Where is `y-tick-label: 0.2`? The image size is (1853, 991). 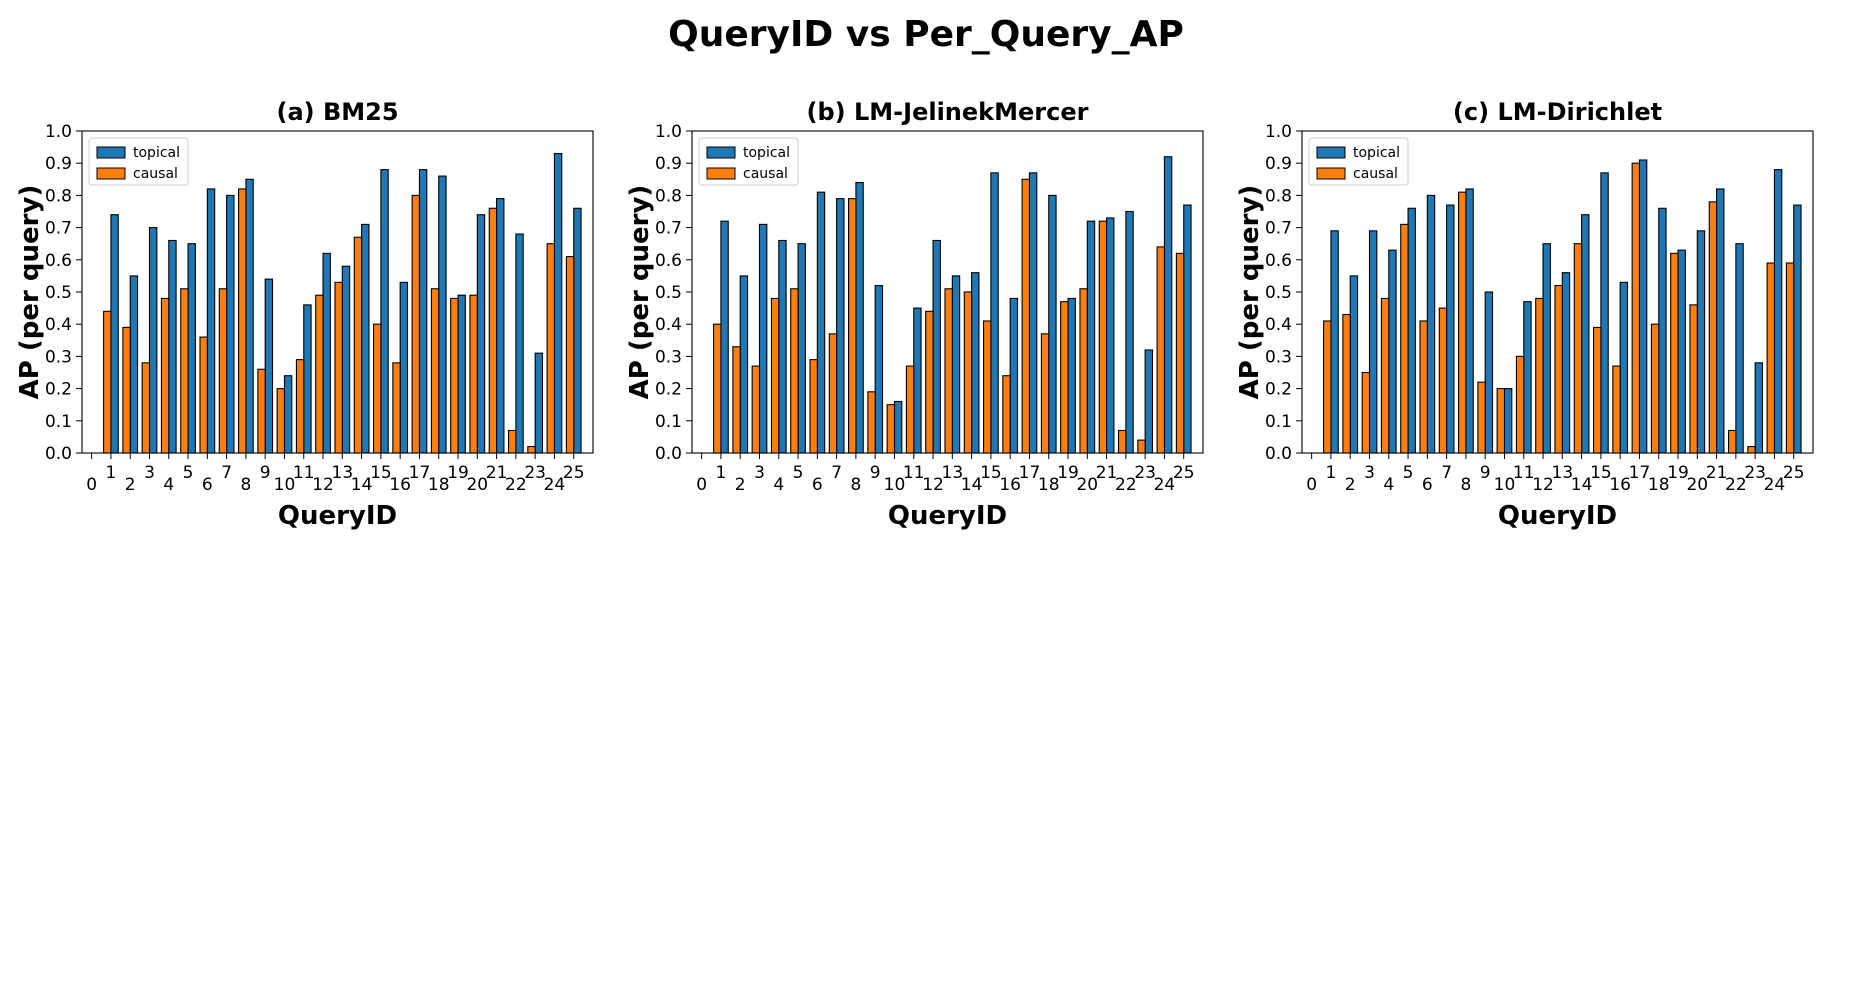
y-tick-label: 0.2 is located at coordinates (58, 390).